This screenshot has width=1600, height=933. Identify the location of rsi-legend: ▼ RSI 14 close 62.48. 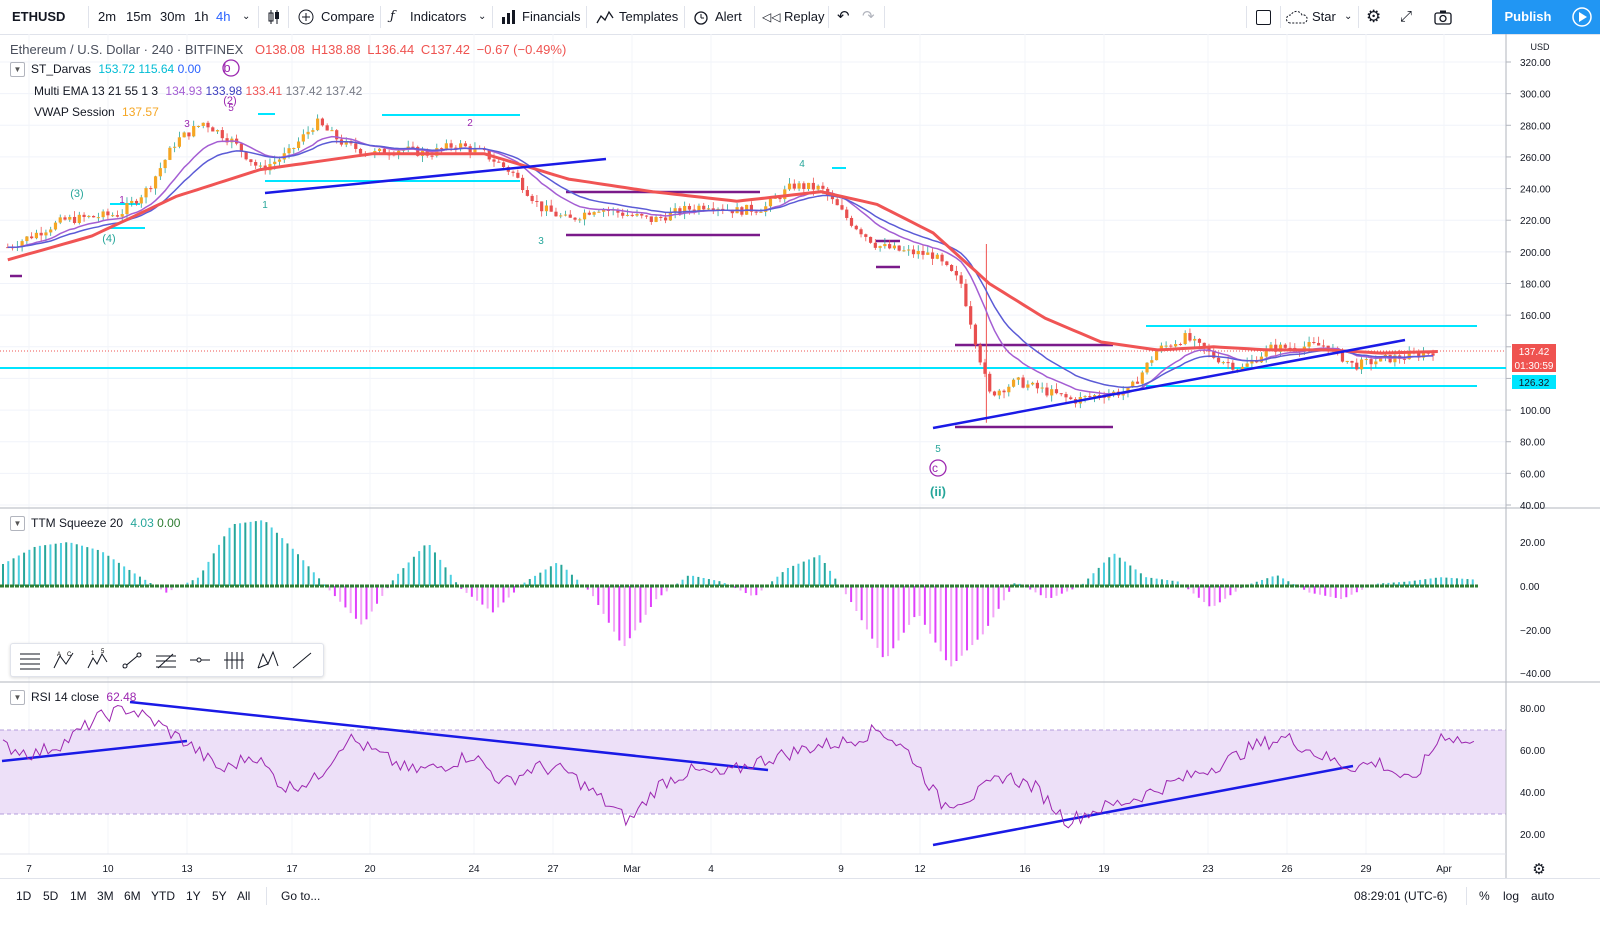
(73, 698).